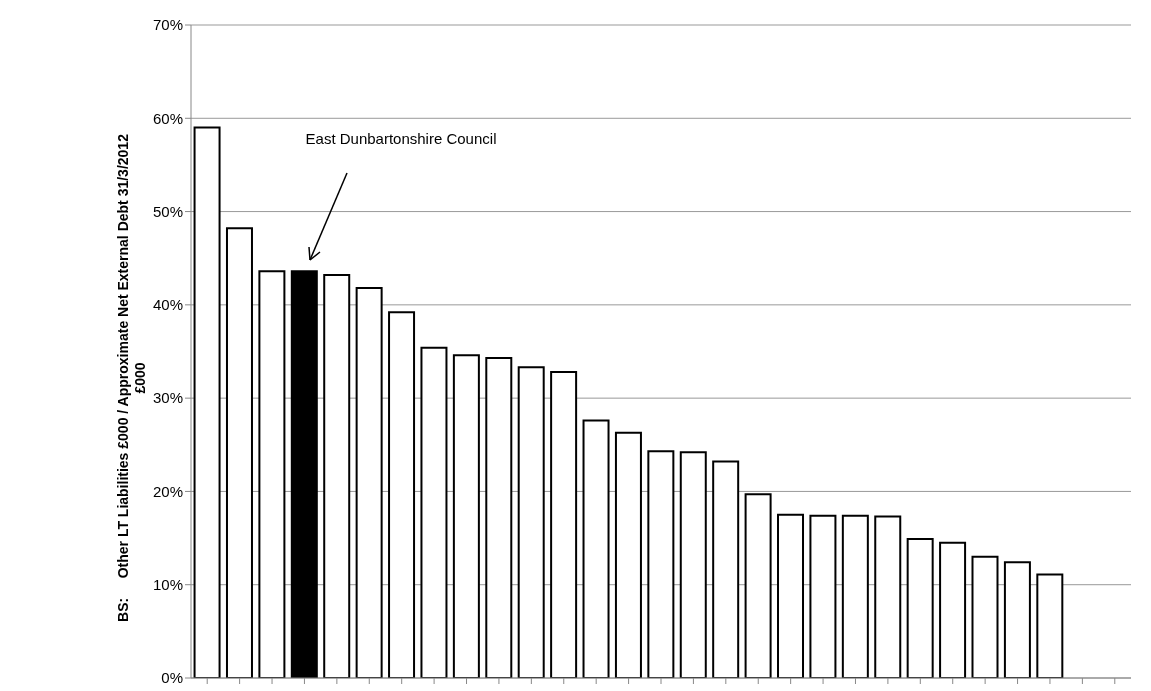 The height and width of the screenshot is (691, 1151). Describe the element at coordinates (167, 398) in the screenshot. I see `y-tick-label: 30%` at that location.